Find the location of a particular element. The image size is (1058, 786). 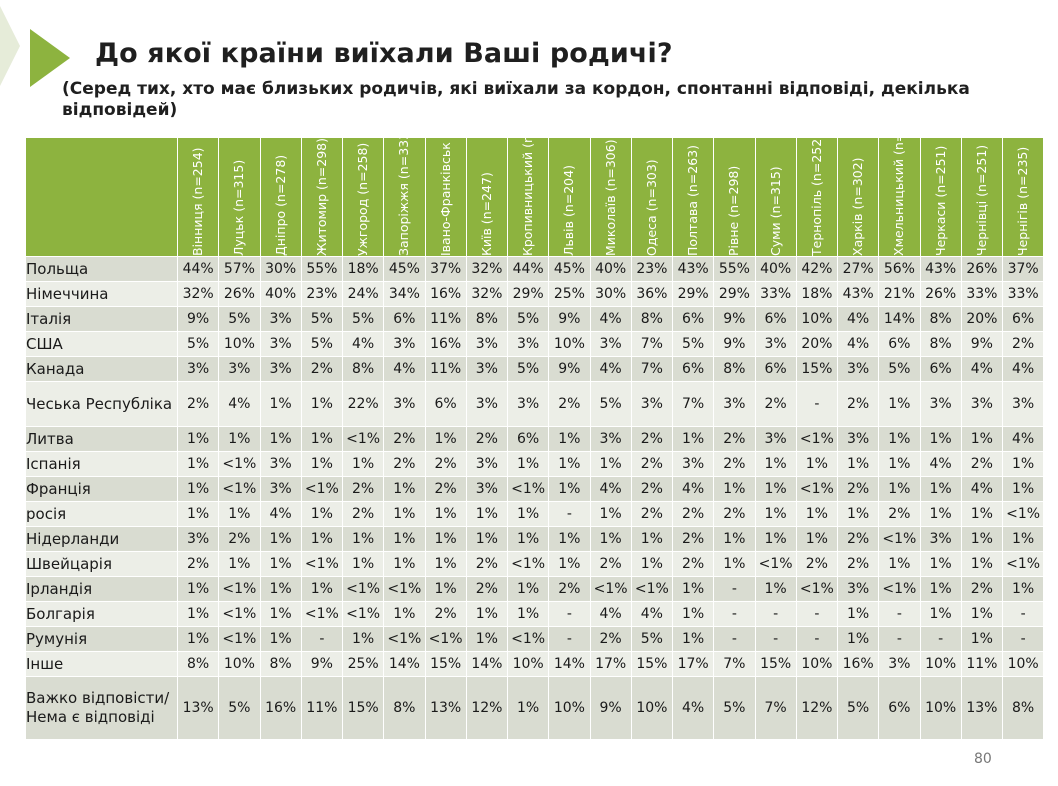

table-cell: 18% is located at coordinates (363, 269).